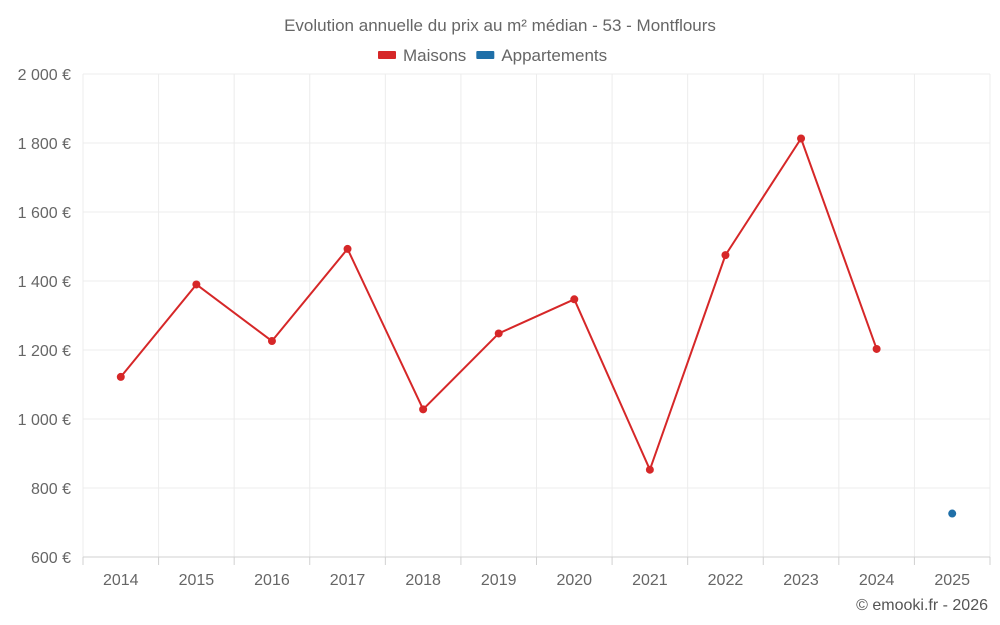 The width and height of the screenshot is (1000, 625). What do you see at coordinates (650, 580) in the screenshot?
I see `x-tick-label: 2021` at bounding box center [650, 580].